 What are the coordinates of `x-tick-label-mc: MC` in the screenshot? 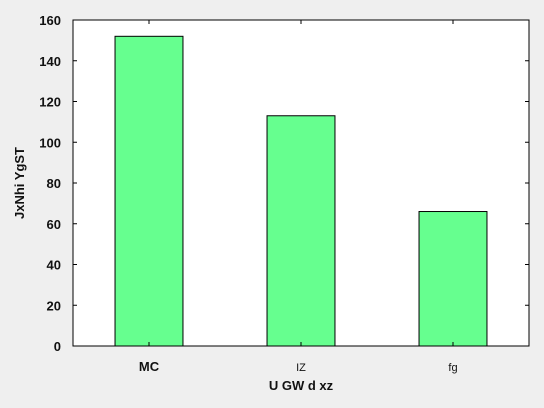 It's located at (149, 366).